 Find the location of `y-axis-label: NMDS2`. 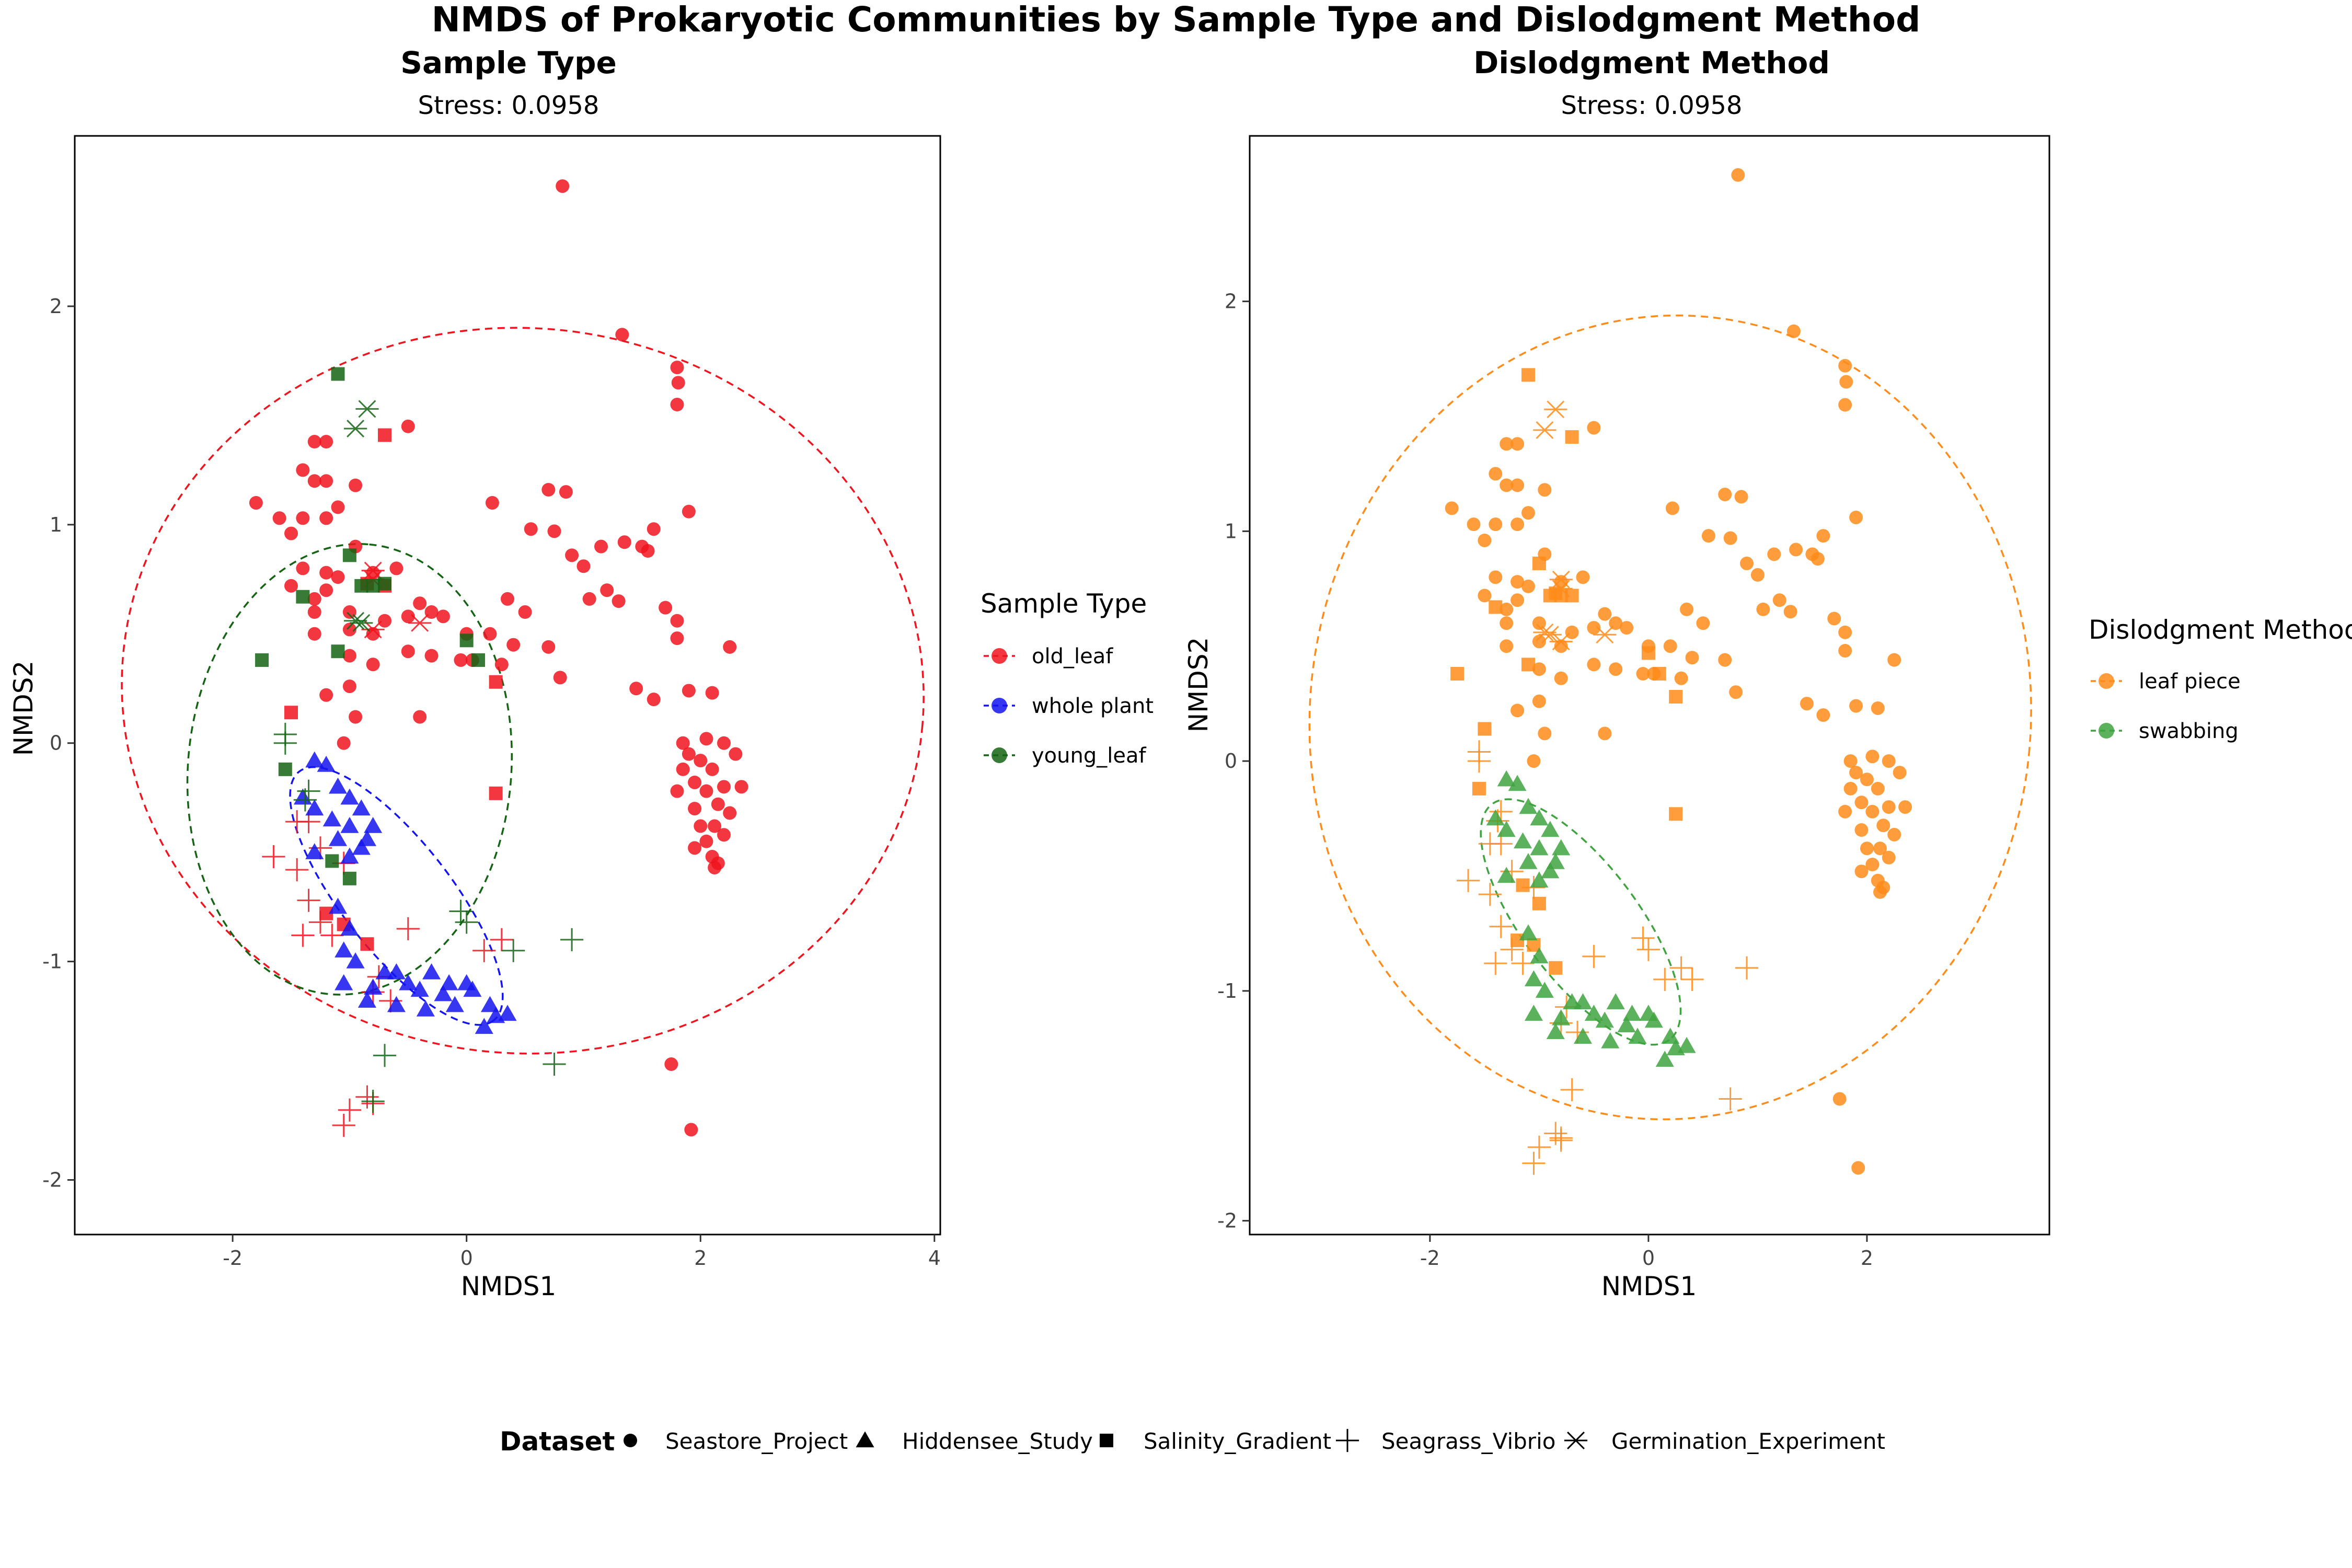

y-axis-label: NMDS2 is located at coordinates (23, 708).